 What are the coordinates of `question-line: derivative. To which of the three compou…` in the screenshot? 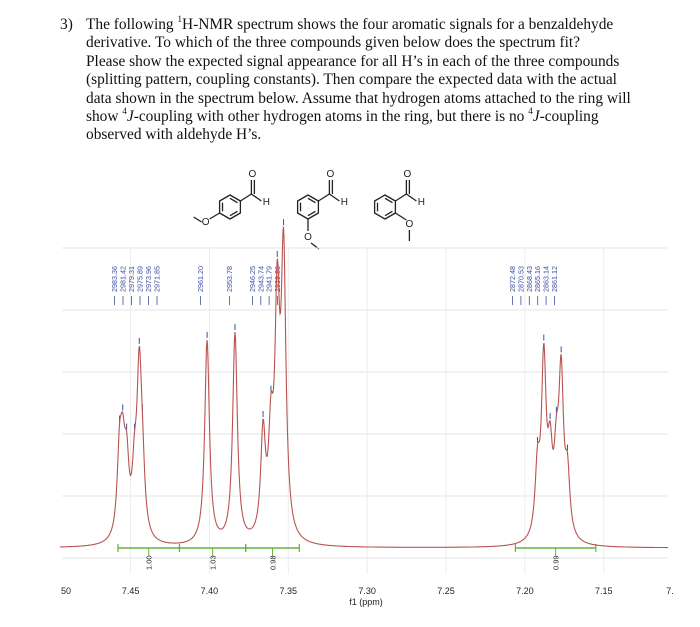 It's located at (383, 43).